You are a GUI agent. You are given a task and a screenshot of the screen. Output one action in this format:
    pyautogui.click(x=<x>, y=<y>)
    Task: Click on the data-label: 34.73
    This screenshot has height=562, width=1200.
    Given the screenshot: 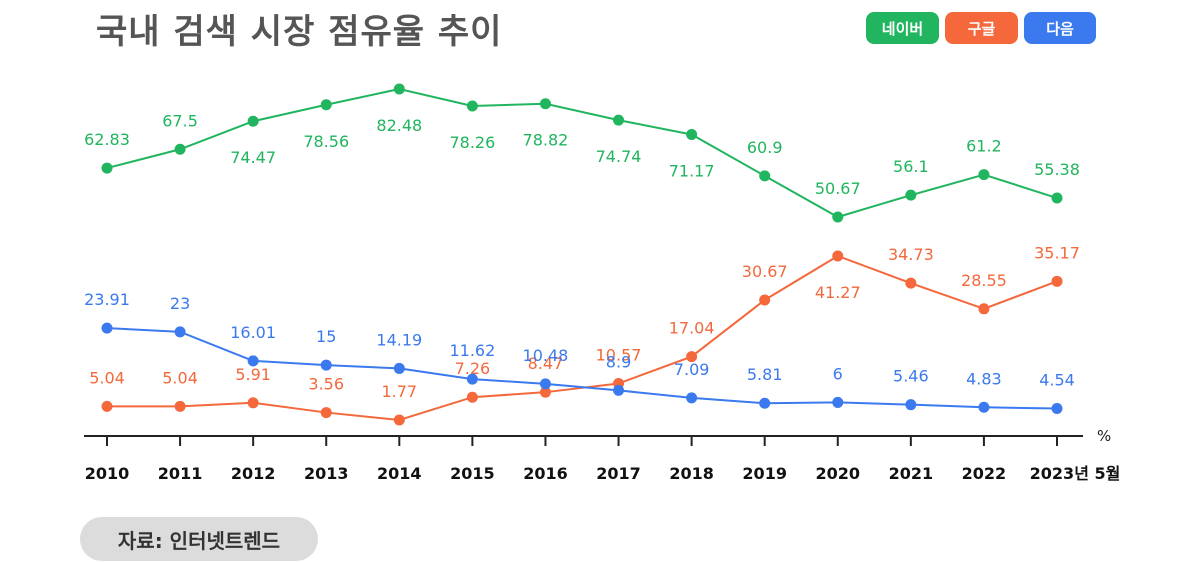 What is the action you would take?
    pyautogui.click(x=911, y=254)
    